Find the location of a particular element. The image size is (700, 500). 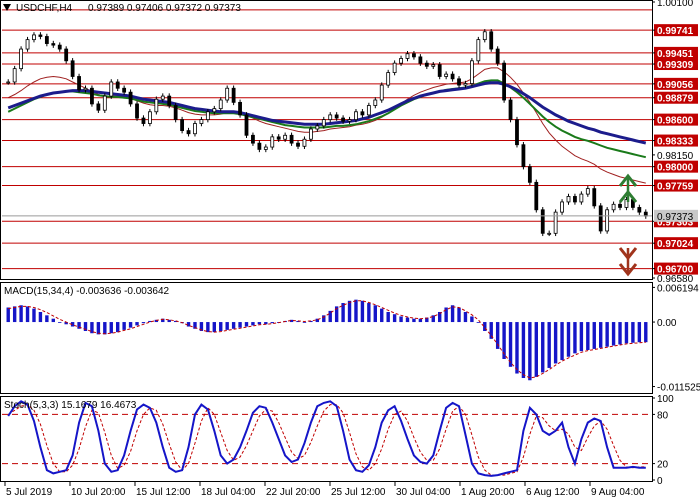

price-tick-label: 1.00100 is located at coordinates (675, 4).